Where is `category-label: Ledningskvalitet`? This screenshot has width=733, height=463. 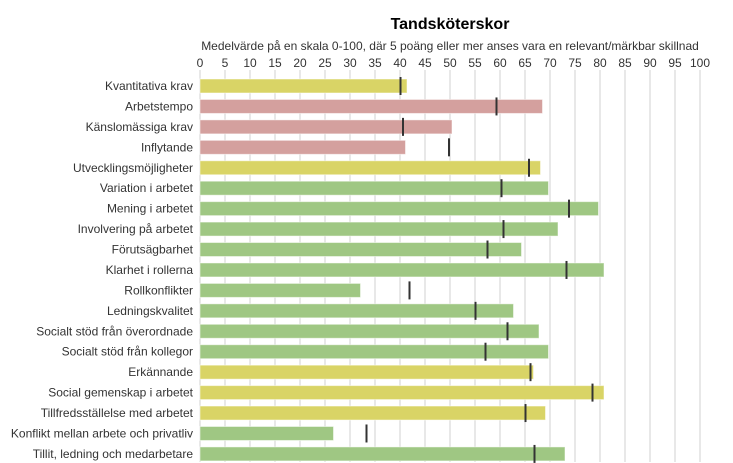
category-label: Ledningskvalitet is located at coordinates (150, 311).